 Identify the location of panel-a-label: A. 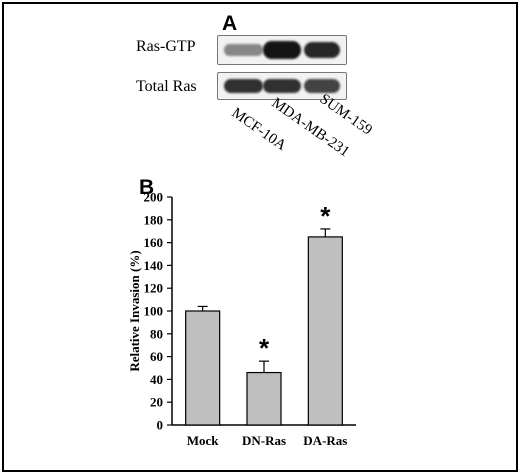
(230, 23).